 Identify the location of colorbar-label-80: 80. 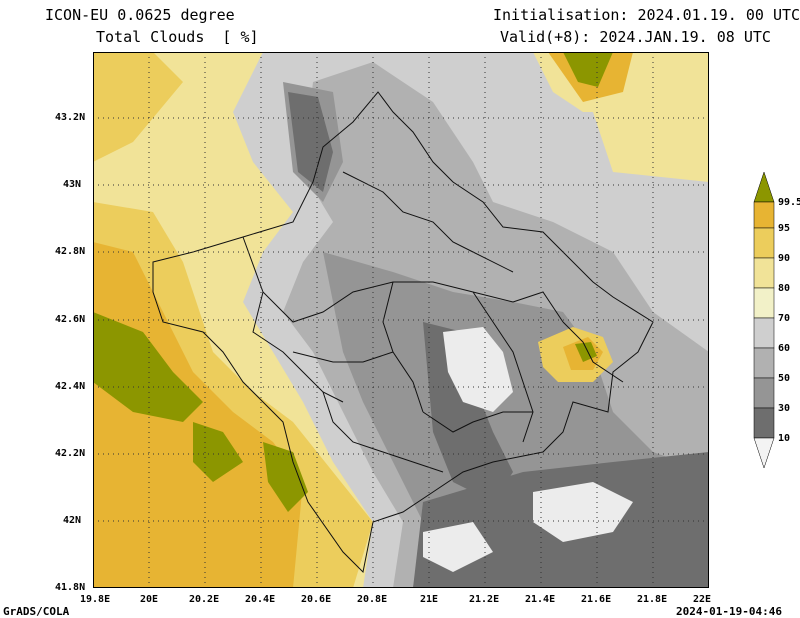
(784, 288).